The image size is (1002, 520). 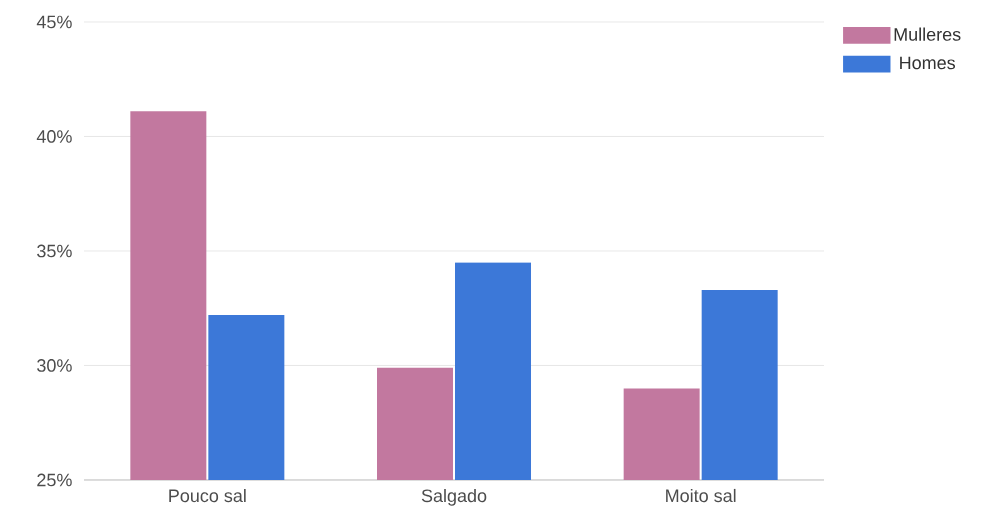 I want to click on y-tick-label: 35%, so click(x=54, y=251).